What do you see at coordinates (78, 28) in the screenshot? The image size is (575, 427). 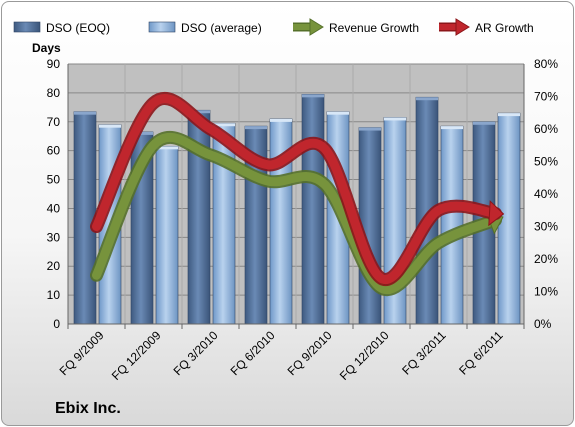 I see `legend-dso-eoq-label: DSO (EOQ)` at bounding box center [78, 28].